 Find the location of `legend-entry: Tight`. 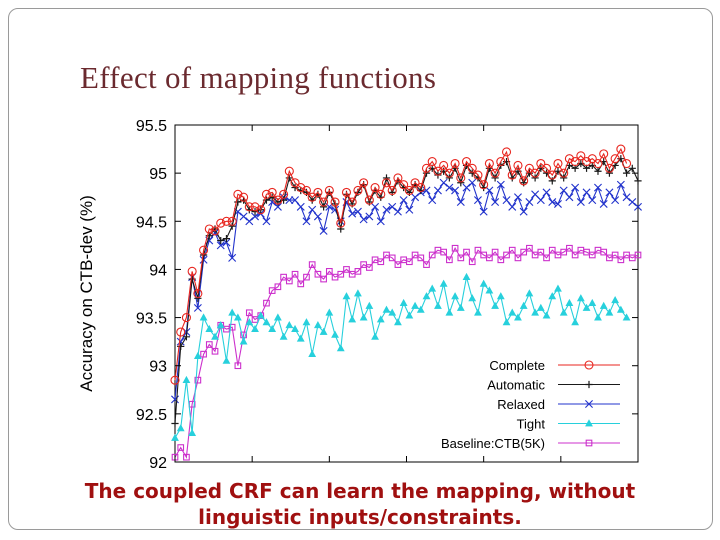

legend-entry: Tight is located at coordinates (568, 424).